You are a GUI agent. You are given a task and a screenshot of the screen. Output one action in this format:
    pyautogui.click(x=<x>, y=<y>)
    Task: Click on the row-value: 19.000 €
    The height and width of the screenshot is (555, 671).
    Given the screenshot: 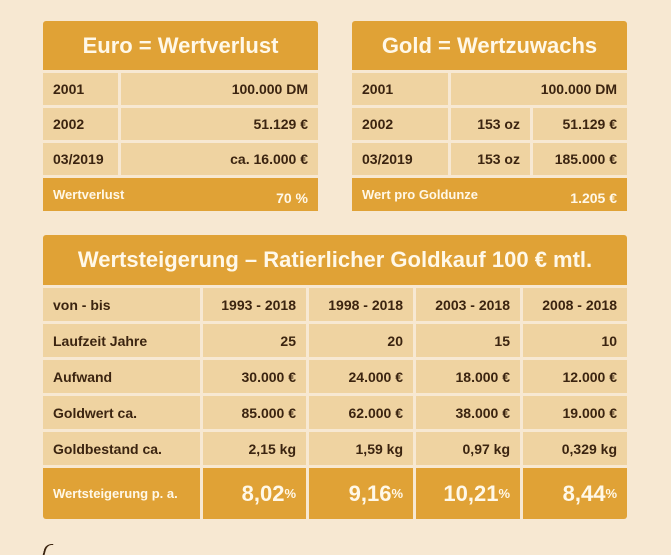 What is the action you would take?
    pyautogui.click(x=575, y=412)
    